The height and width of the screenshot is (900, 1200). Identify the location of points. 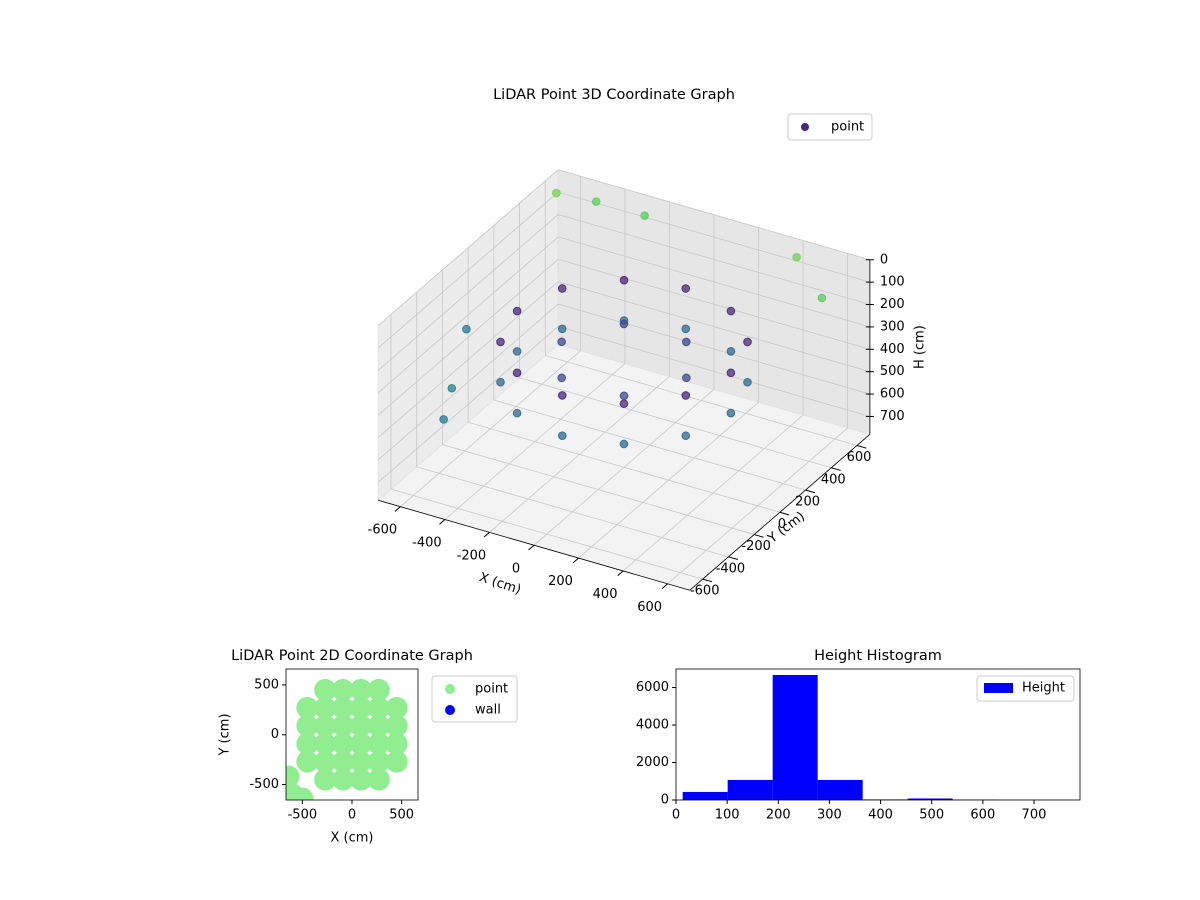
(347, 739).